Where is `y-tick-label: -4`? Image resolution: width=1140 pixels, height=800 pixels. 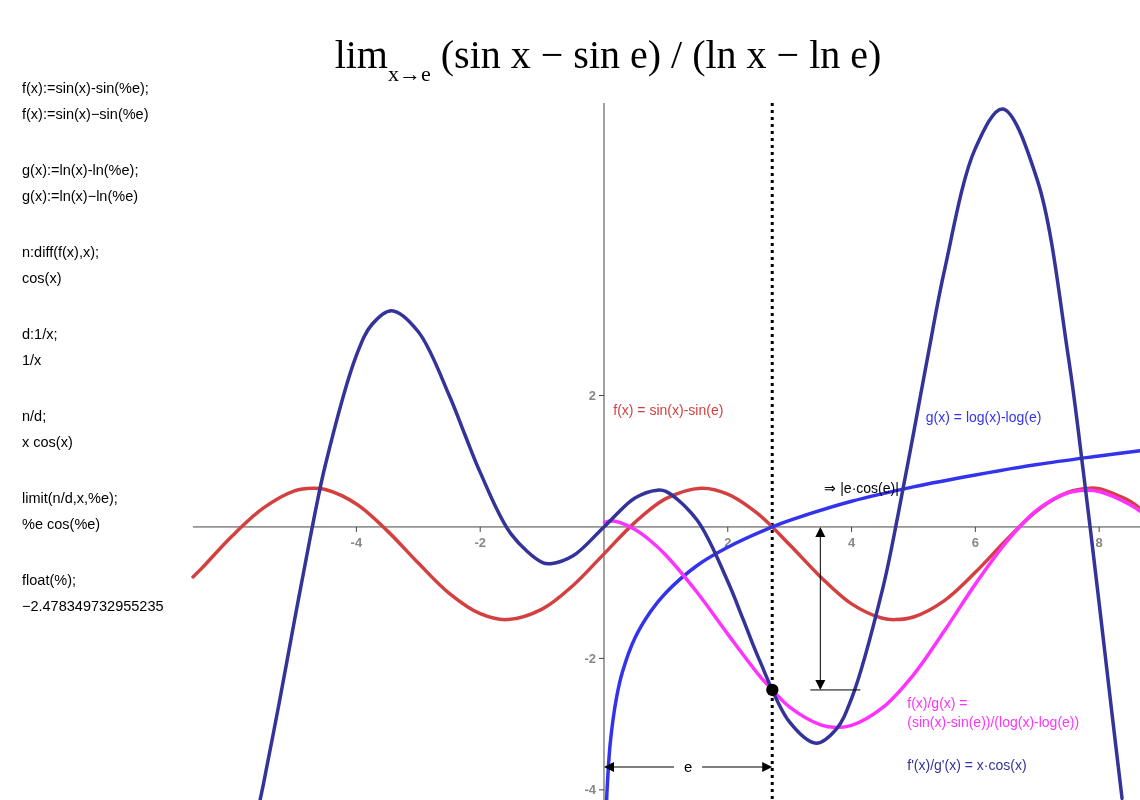
y-tick-label: -4 is located at coordinates (590, 790).